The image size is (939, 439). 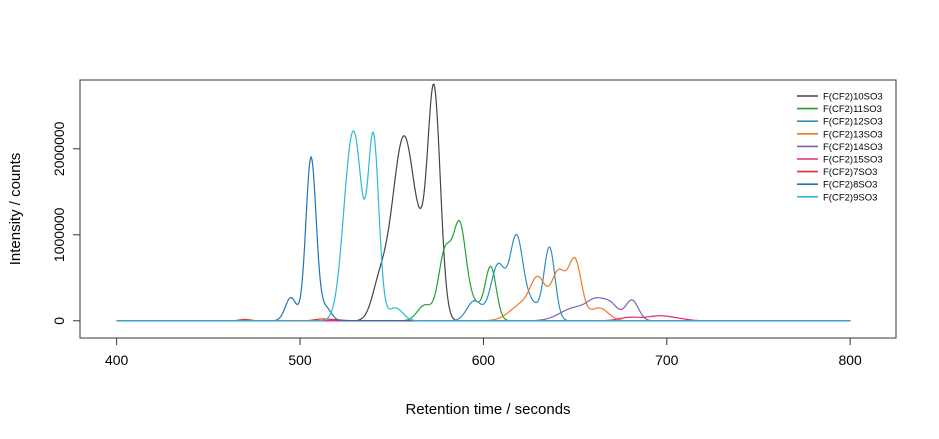 I want to click on legend-label: F(CF2)8SO3, so click(x=850, y=185).